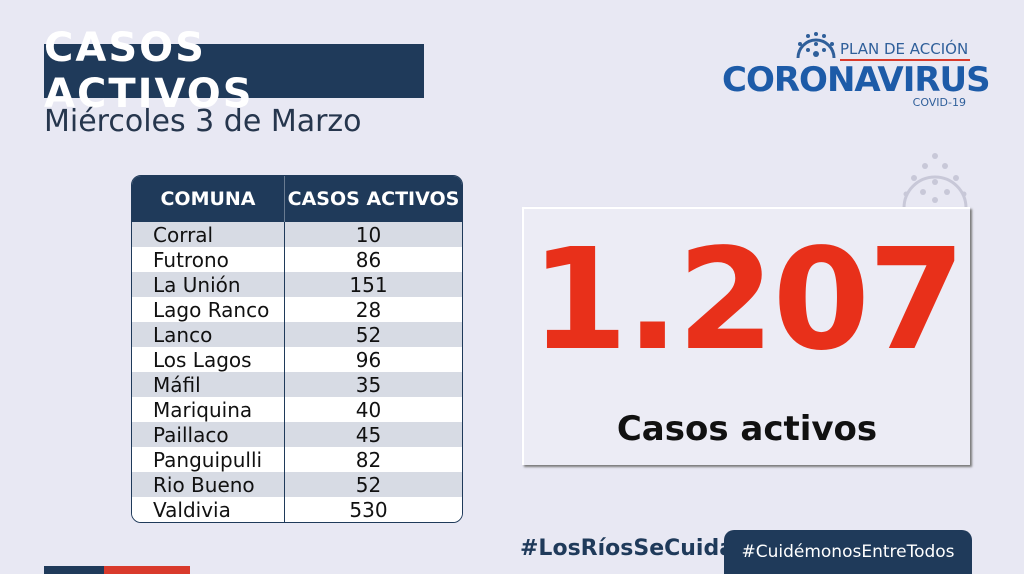 The image size is (1024, 574). What do you see at coordinates (373, 509) in the screenshot?
I see `casos-cell: 530` at bounding box center [373, 509].